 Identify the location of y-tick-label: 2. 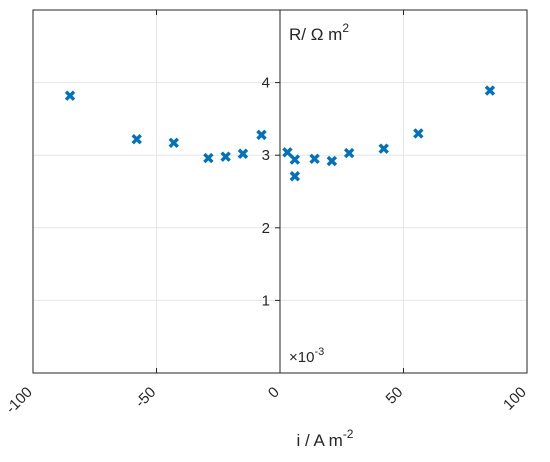
(266, 228).